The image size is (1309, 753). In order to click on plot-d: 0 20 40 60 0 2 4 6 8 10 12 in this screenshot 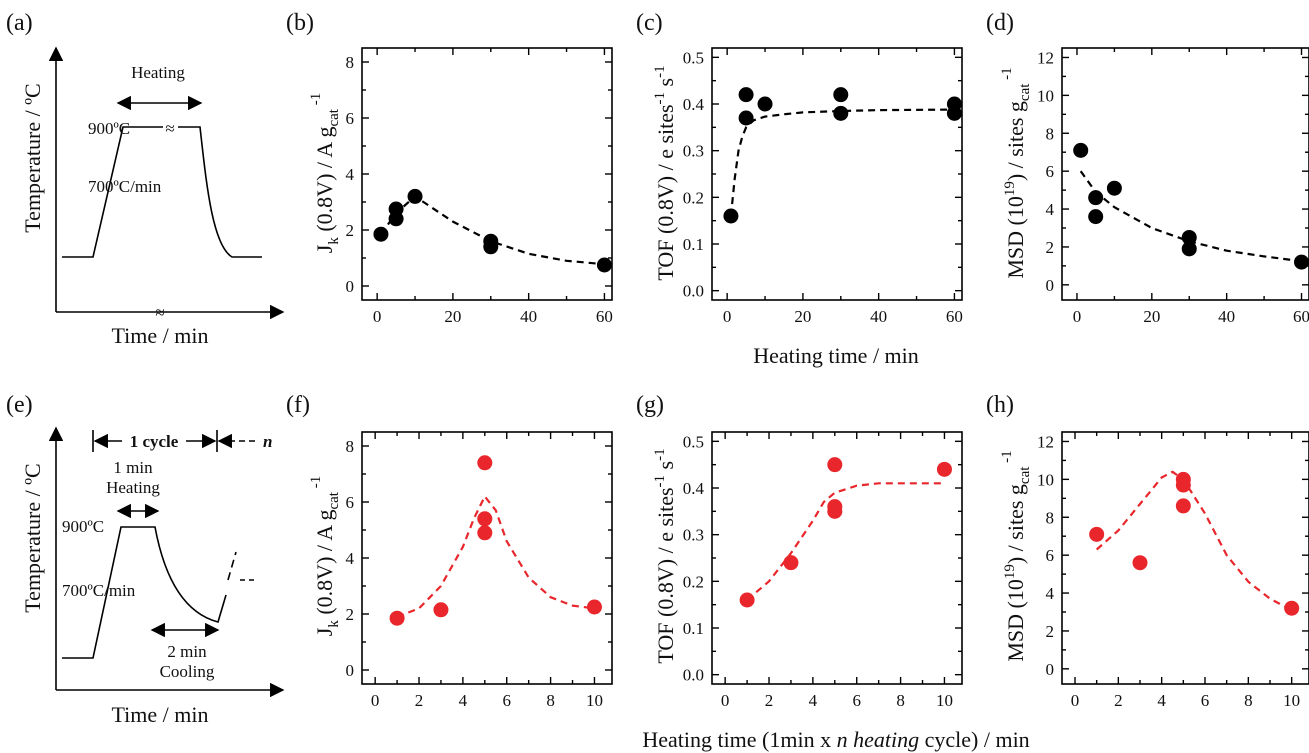, I will do `click(1173, 186)`.